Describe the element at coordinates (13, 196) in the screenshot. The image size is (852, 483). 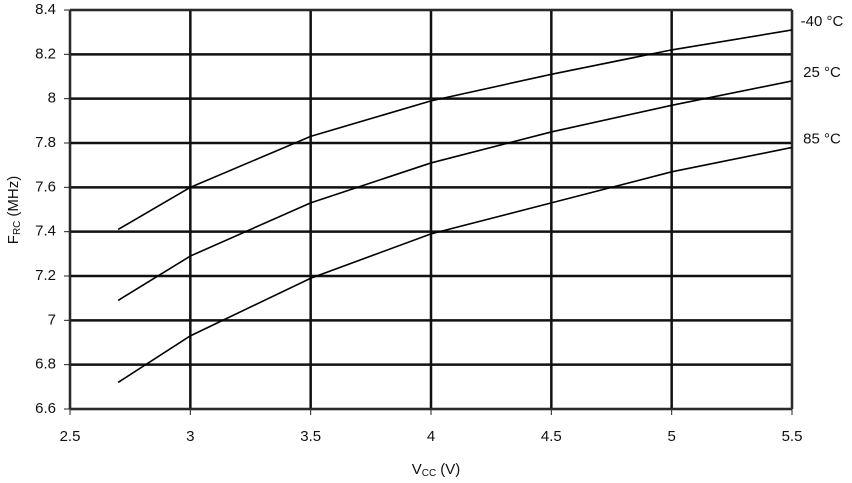
I see `y-label-unit: (MHz)` at that location.